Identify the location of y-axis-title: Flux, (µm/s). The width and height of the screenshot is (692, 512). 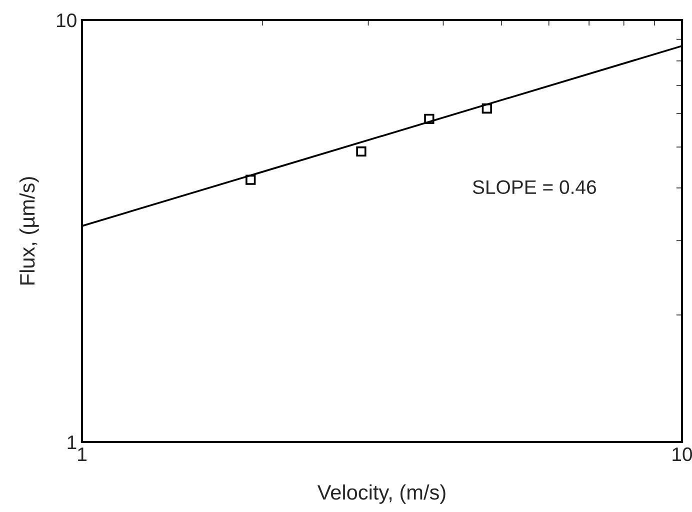
(29, 230).